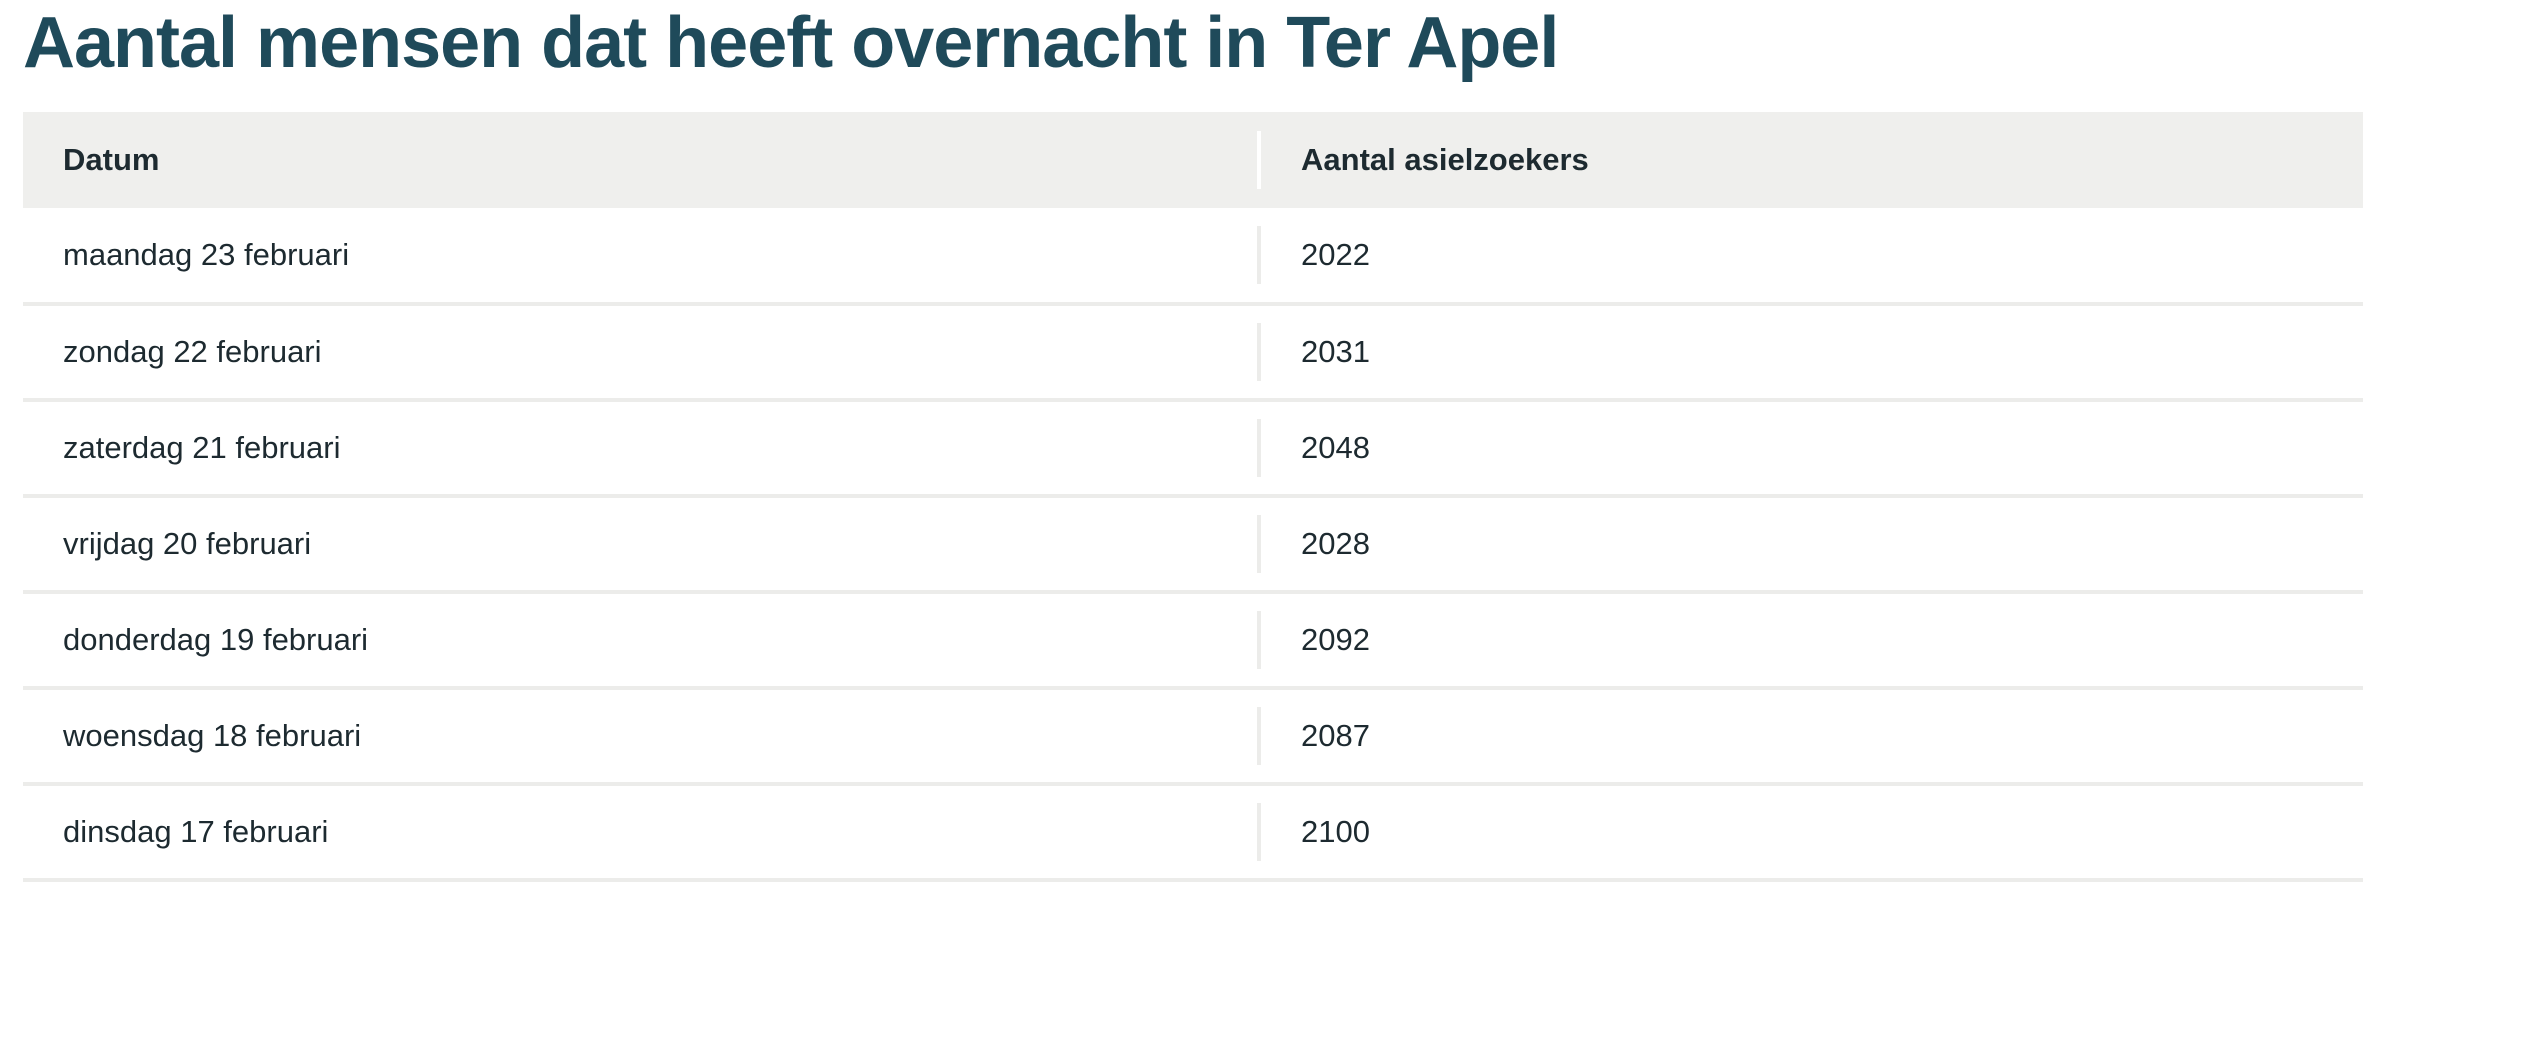 The height and width of the screenshot is (1042, 2526). What do you see at coordinates (642, 544) in the screenshot?
I see `cell-datum: vrijdag 20 februari` at bounding box center [642, 544].